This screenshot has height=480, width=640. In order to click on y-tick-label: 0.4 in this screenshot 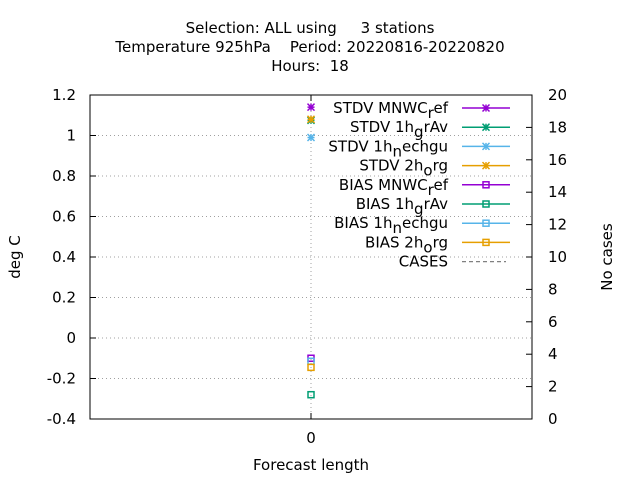, I will do `click(64, 257)`.